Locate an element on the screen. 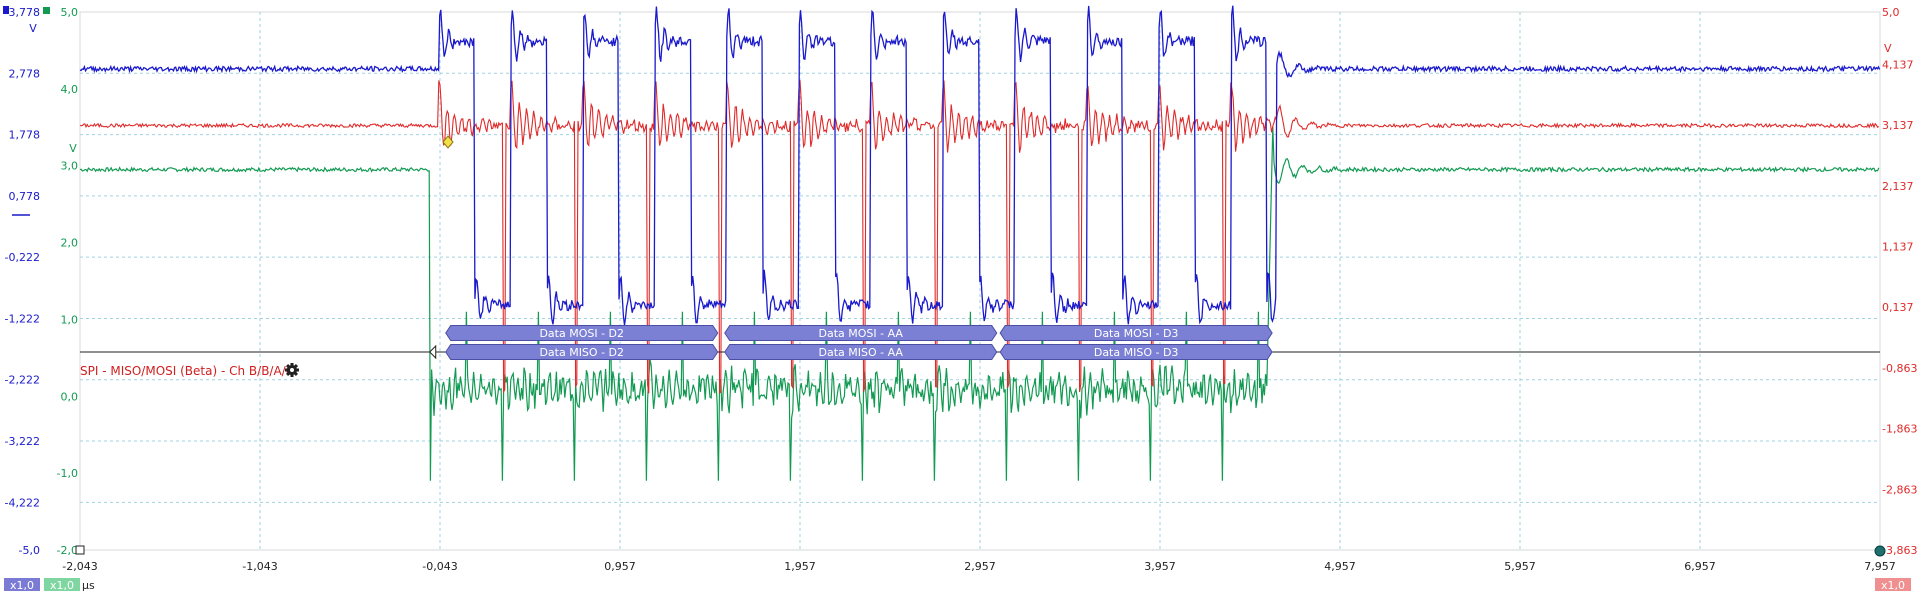  y-tick-label-green: 4,0 is located at coordinates (70, 89).